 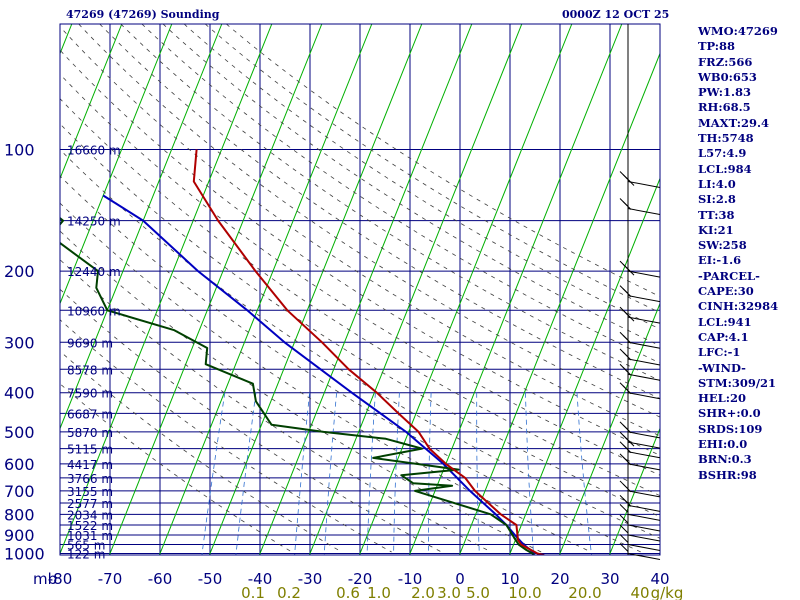 What do you see at coordinates (94, 151) in the screenshot?
I see `height-label: 16660 m` at bounding box center [94, 151].